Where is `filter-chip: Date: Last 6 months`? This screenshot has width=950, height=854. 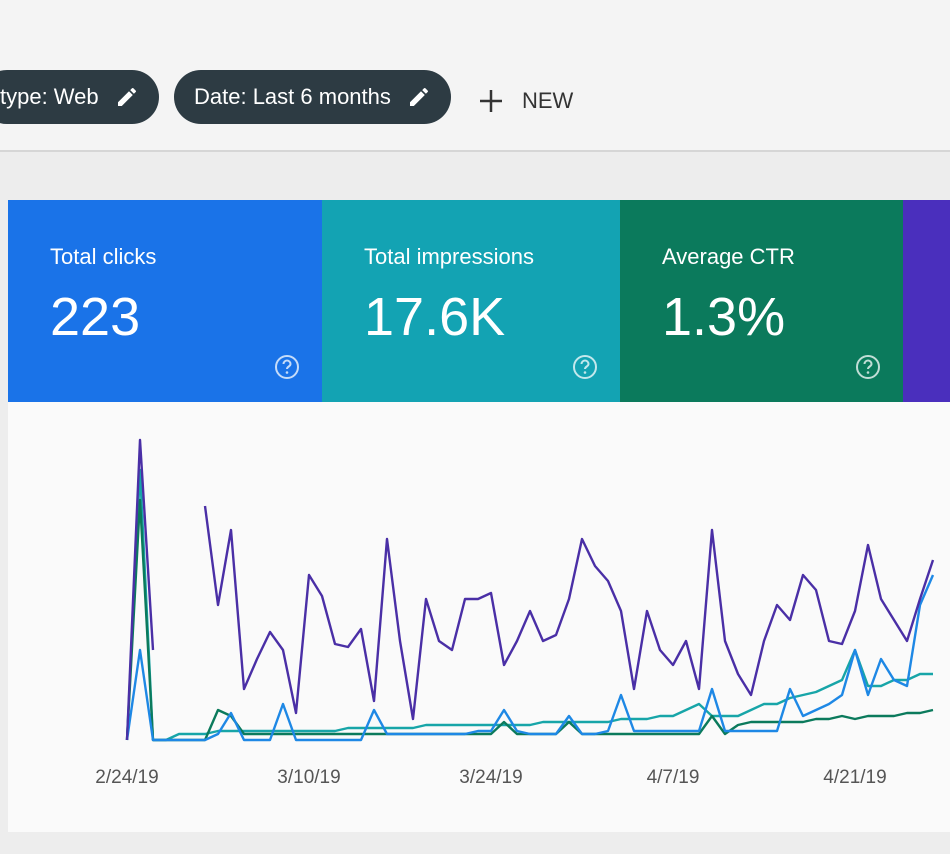 filter-chip: Date: Last 6 months is located at coordinates (312, 97).